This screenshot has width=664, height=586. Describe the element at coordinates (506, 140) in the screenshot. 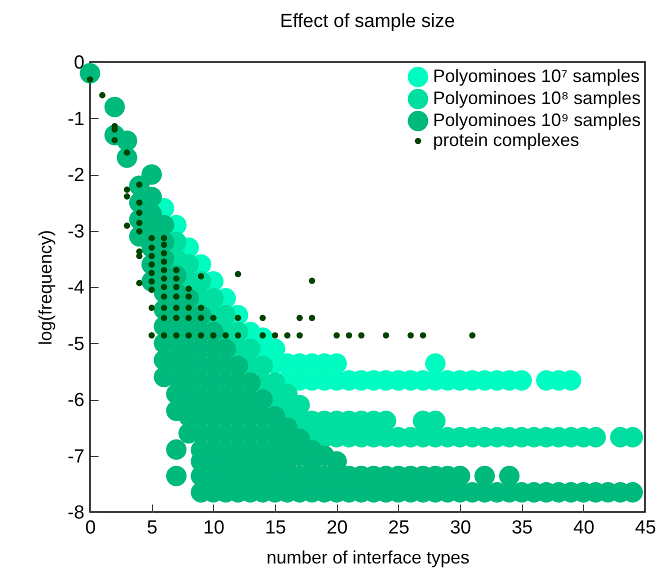

I see `legend-label: protein complexes` at that location.